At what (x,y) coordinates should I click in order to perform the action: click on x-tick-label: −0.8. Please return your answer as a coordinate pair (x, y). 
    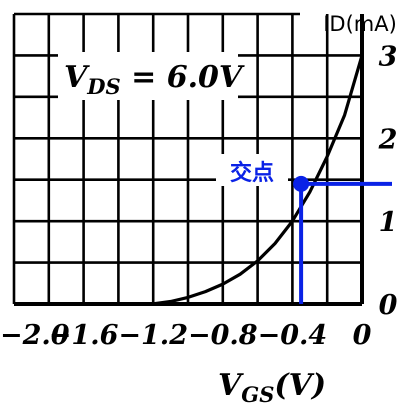
    Looking at the image, I should click on (223, 335).